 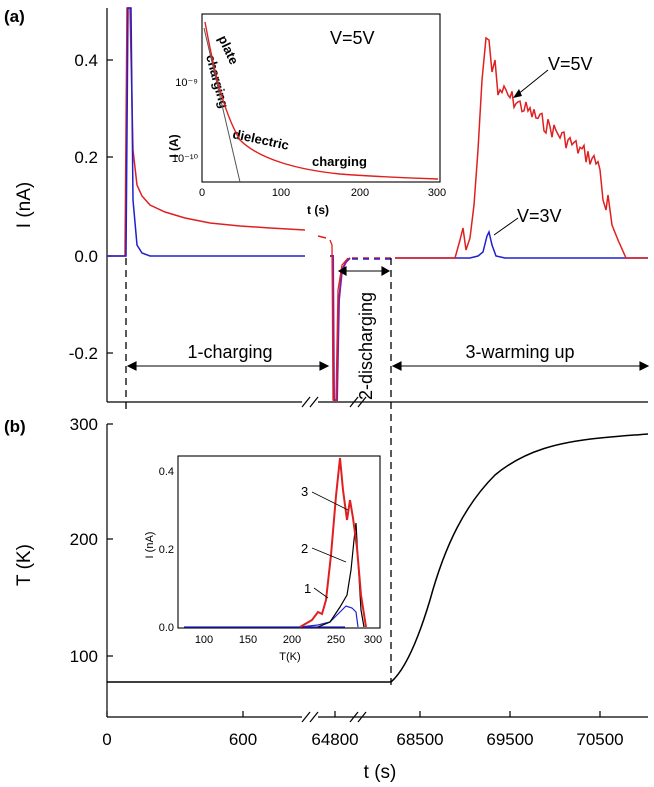 What do you see at coordinates (318, 210) in the screenshot?
I see `inset-a-xlabel: t (s)` at bounding box center [318, 210].